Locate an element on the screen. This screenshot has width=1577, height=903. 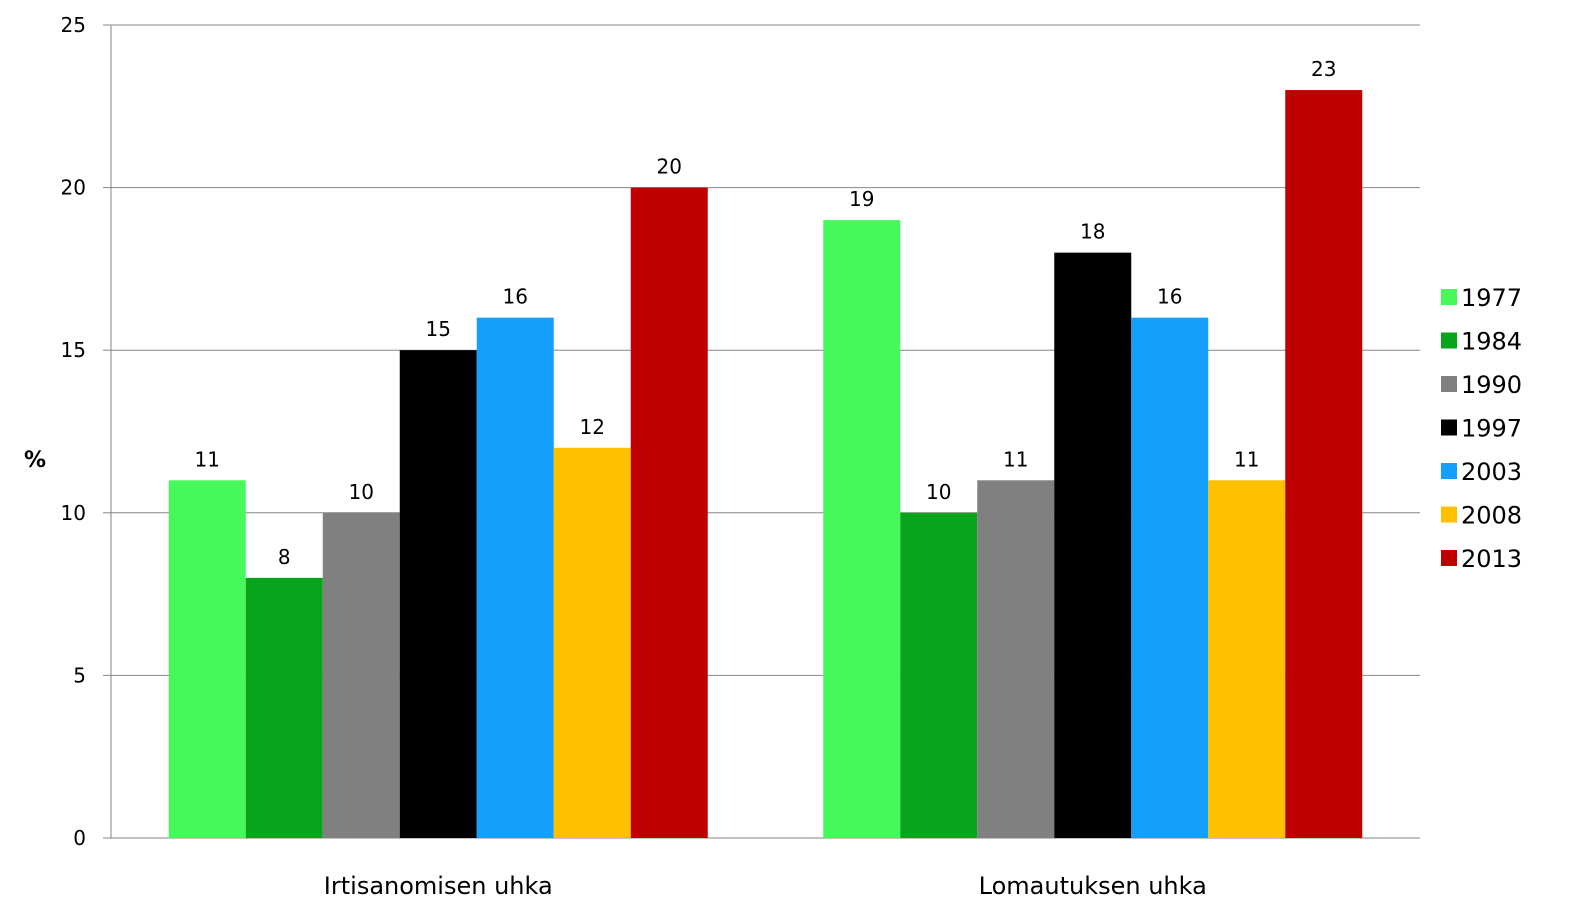
y-axis-label: % is located at coordinates (35, 460).